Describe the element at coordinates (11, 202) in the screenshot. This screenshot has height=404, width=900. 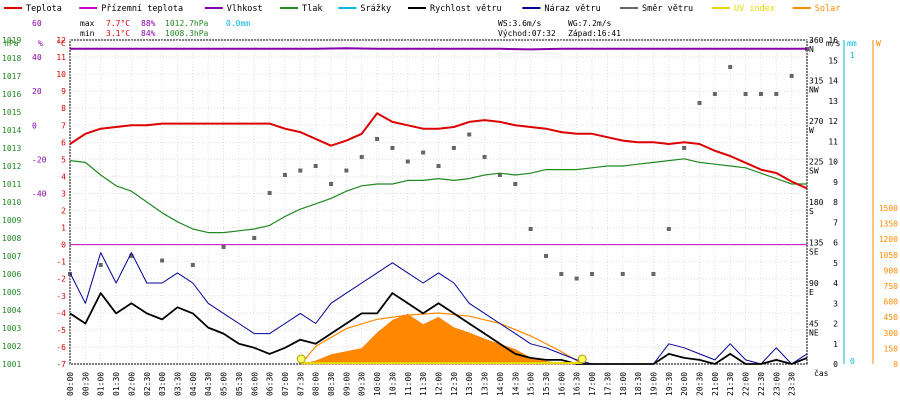
I see `axis-hpa-tick: 1010` at that location.